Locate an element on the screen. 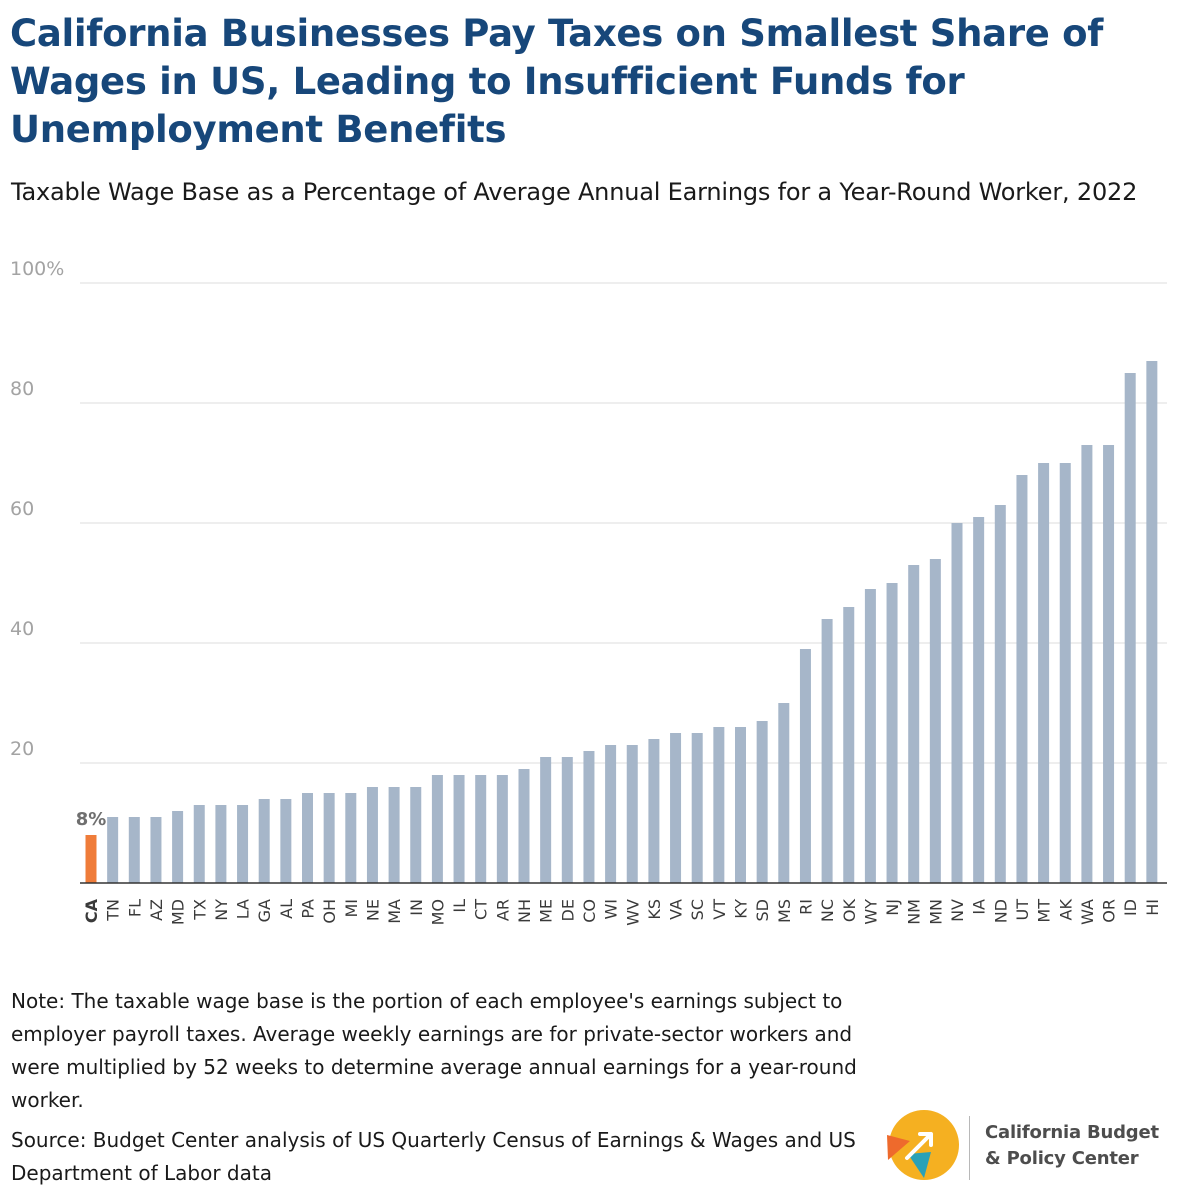 The width and height of the screenshot is (1177, 1200). bar-nd is located at coordinates (1000, 694).